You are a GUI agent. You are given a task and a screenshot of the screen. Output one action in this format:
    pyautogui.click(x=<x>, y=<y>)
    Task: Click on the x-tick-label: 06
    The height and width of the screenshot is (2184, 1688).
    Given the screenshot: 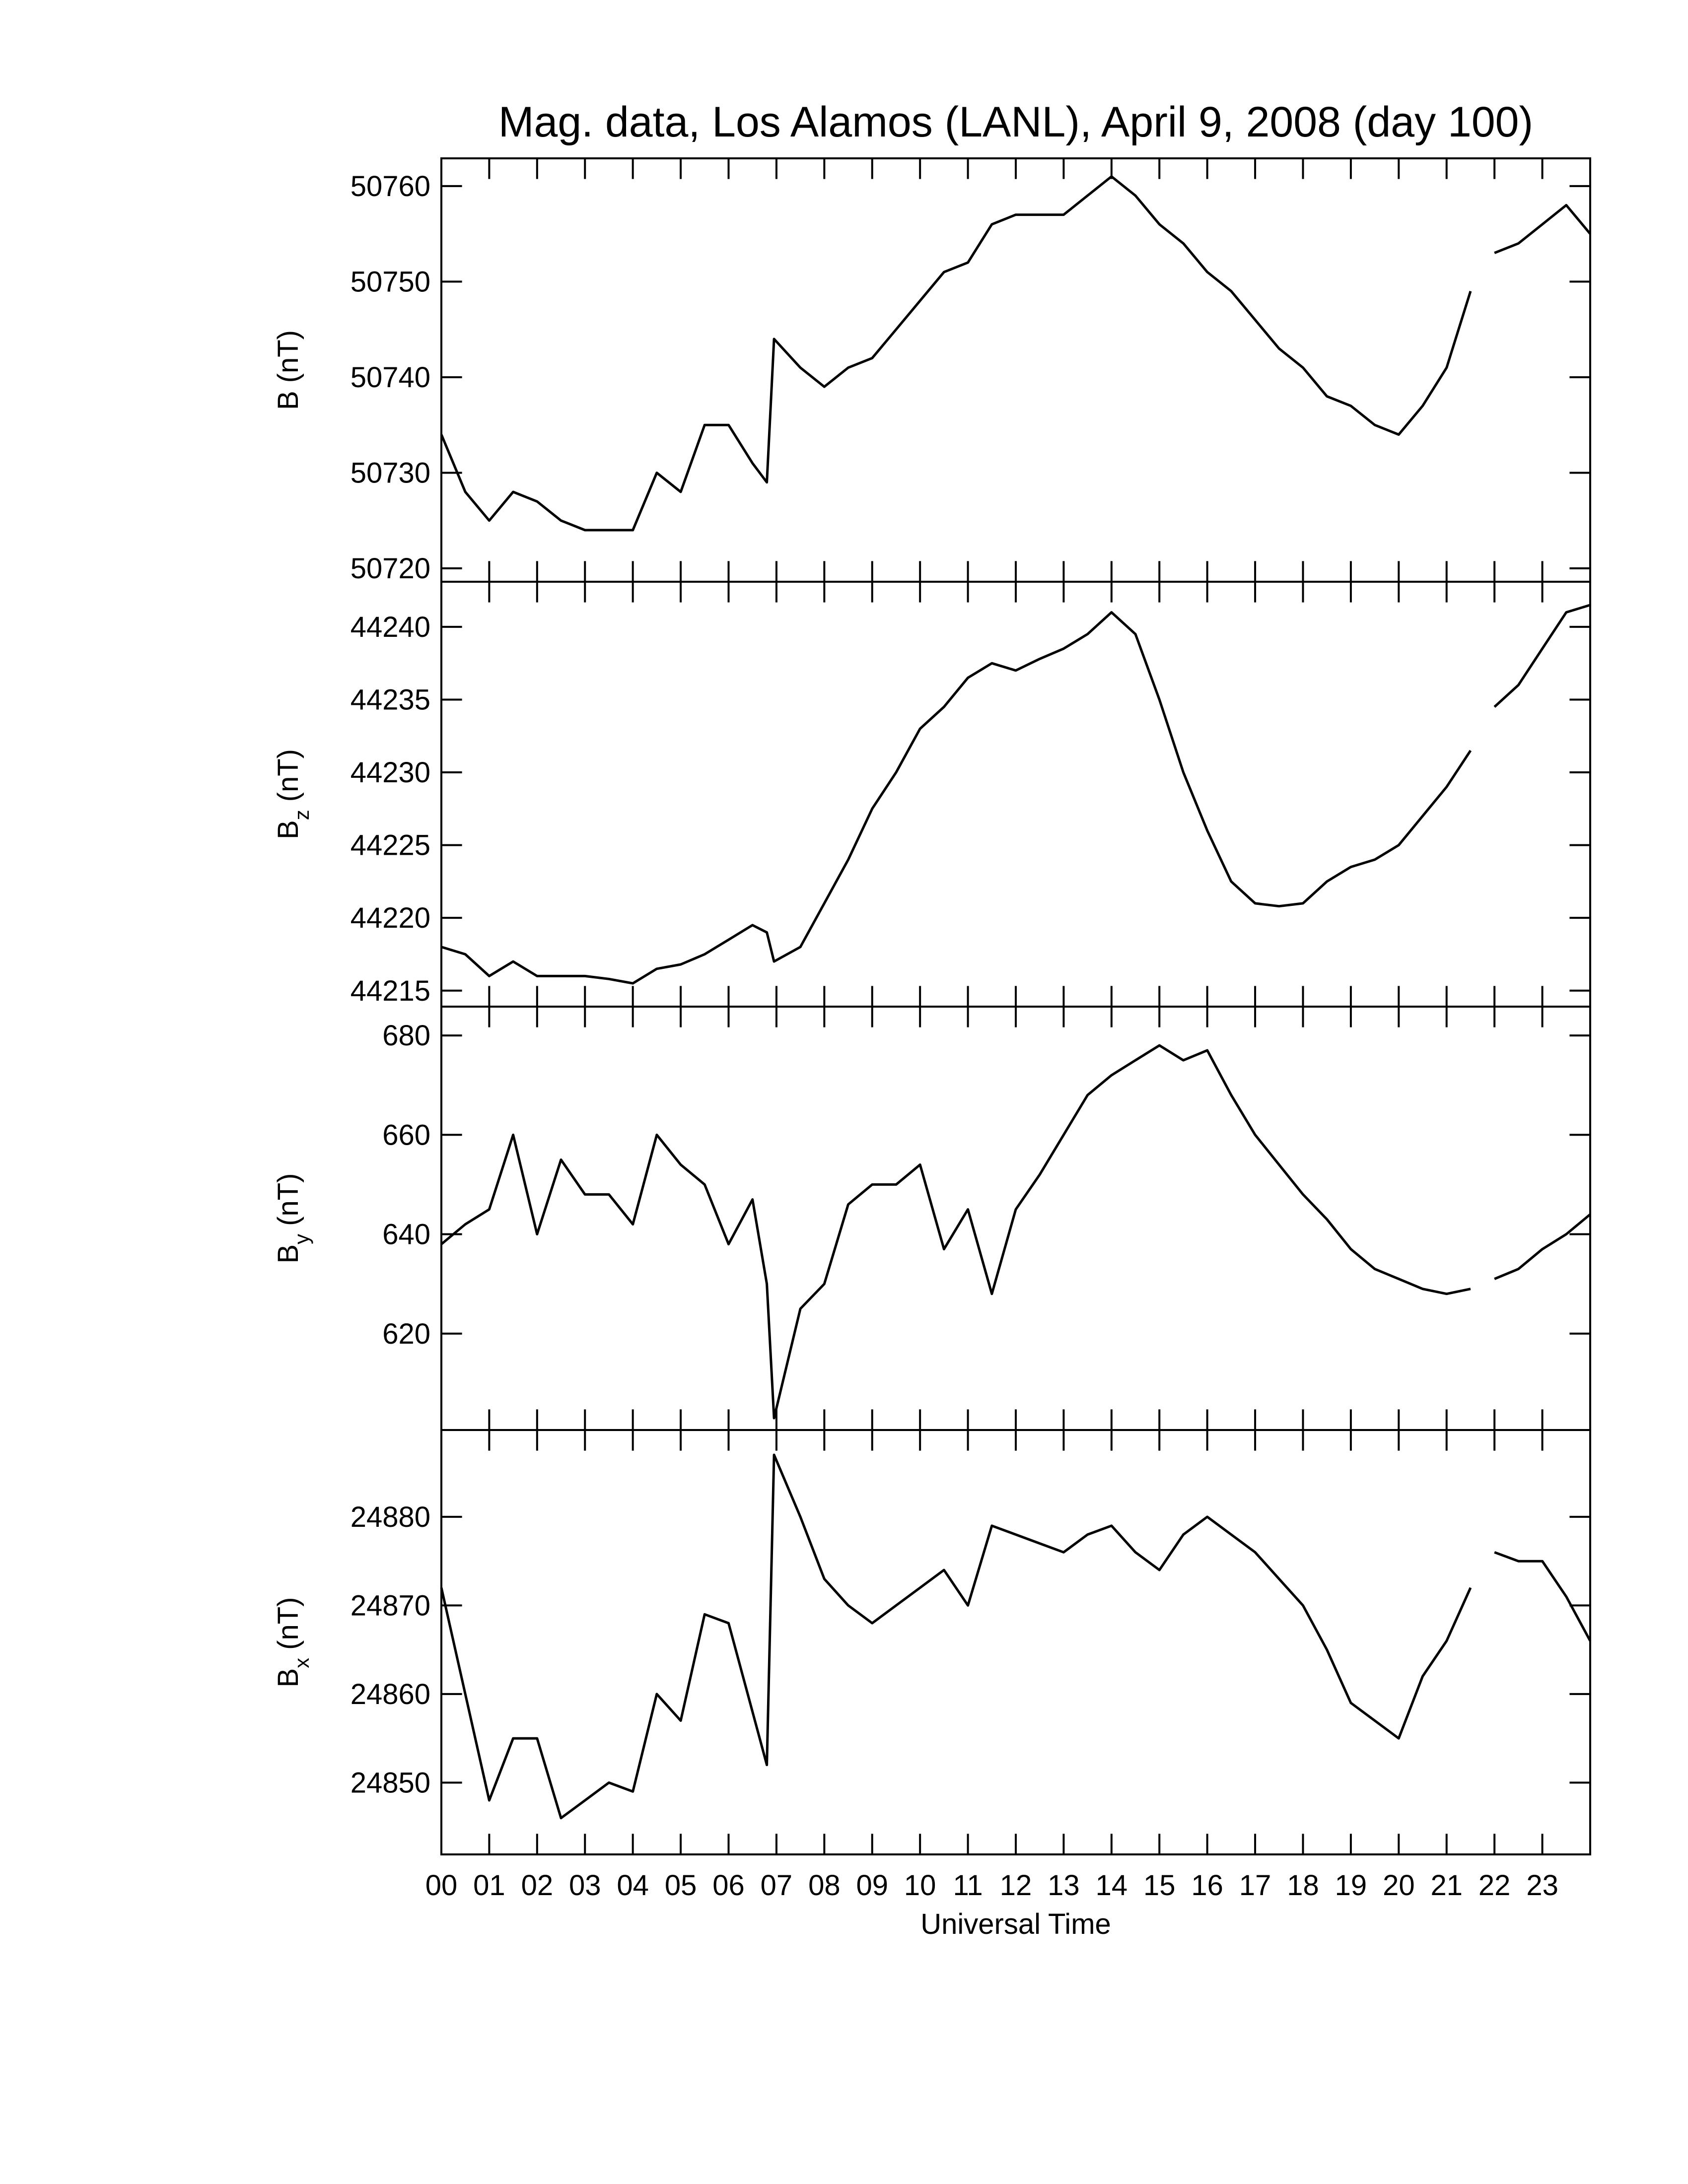 What is the action you would take?
    pyautogui.click(x=728, y=1885)
    